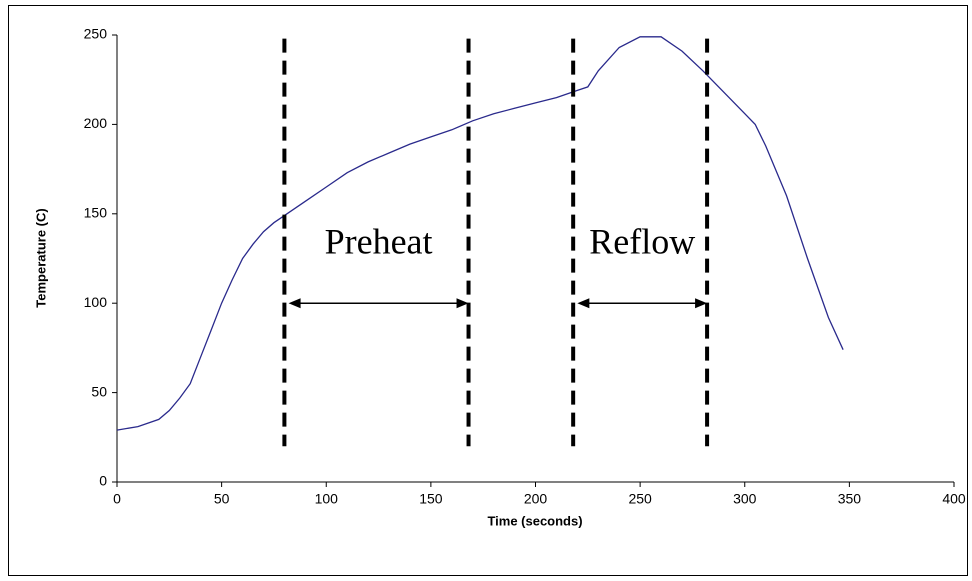 The image size is (972, 581). What do you see at coordinates (379, 241) in the screenshot?
I see `phase-label: Preheat` at bounding box center [379, 241].